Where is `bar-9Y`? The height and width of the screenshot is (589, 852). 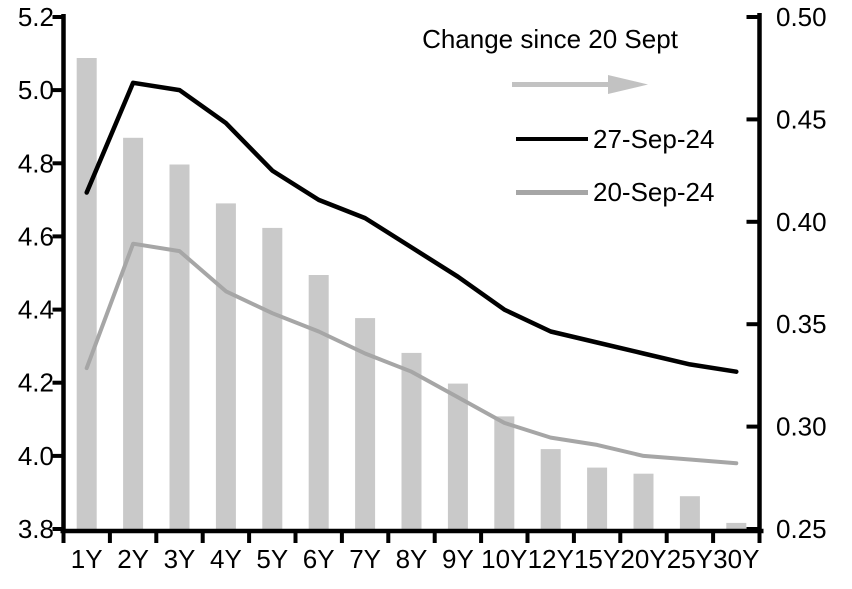 bar-9Y is located at coordinates (457, 458).